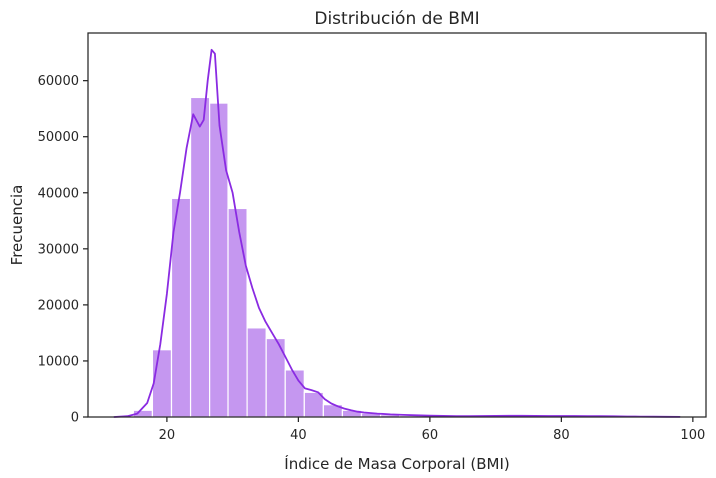 This screenshot has height=478, width=716. Describe the element at coordinates (561, 435) in the screenshot. I see `x-tick-label-80: 80` at that location.